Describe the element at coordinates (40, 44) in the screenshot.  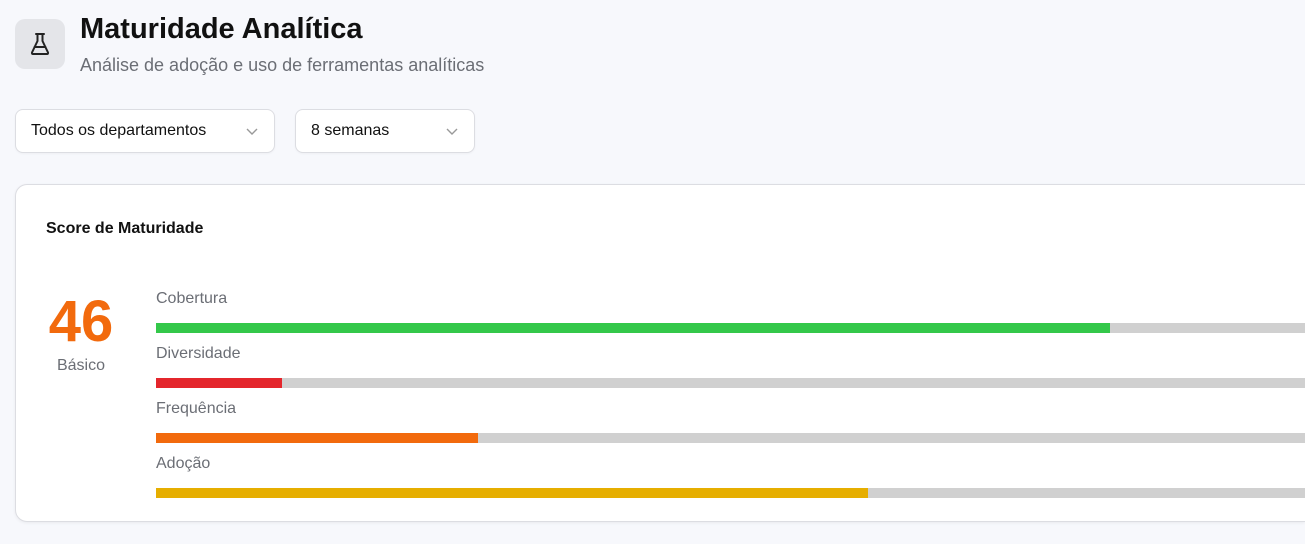
I see `flask-icon` at that location.